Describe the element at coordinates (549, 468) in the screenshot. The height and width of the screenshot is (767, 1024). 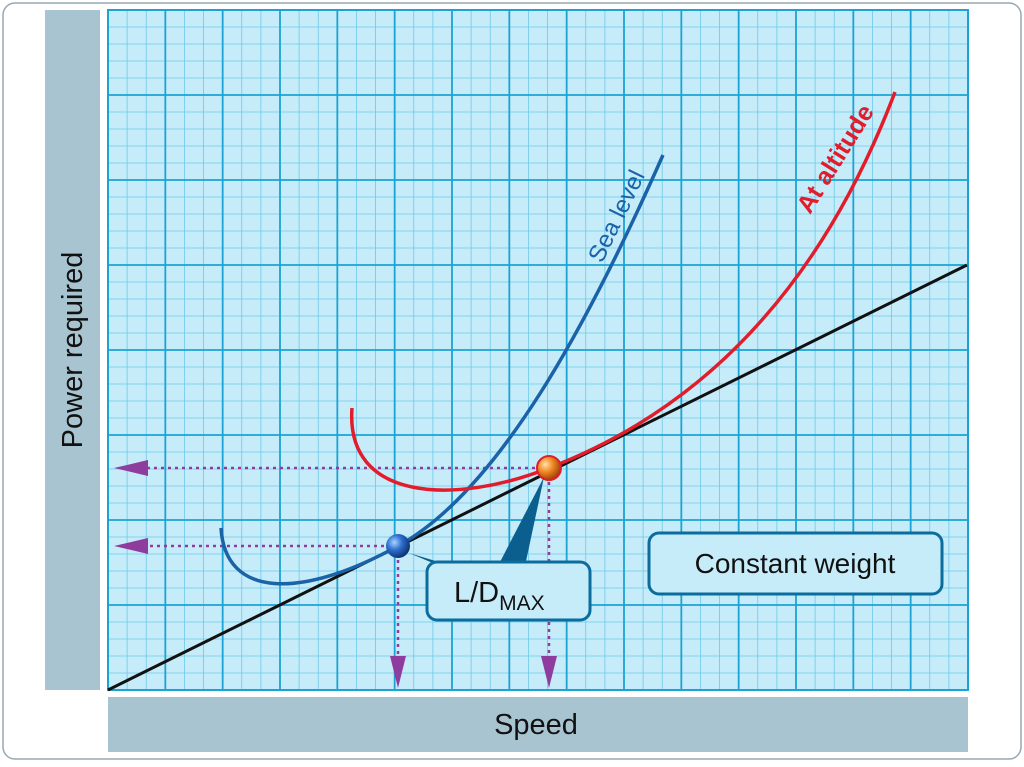
I see `ld-max-point-altitude` at that location.